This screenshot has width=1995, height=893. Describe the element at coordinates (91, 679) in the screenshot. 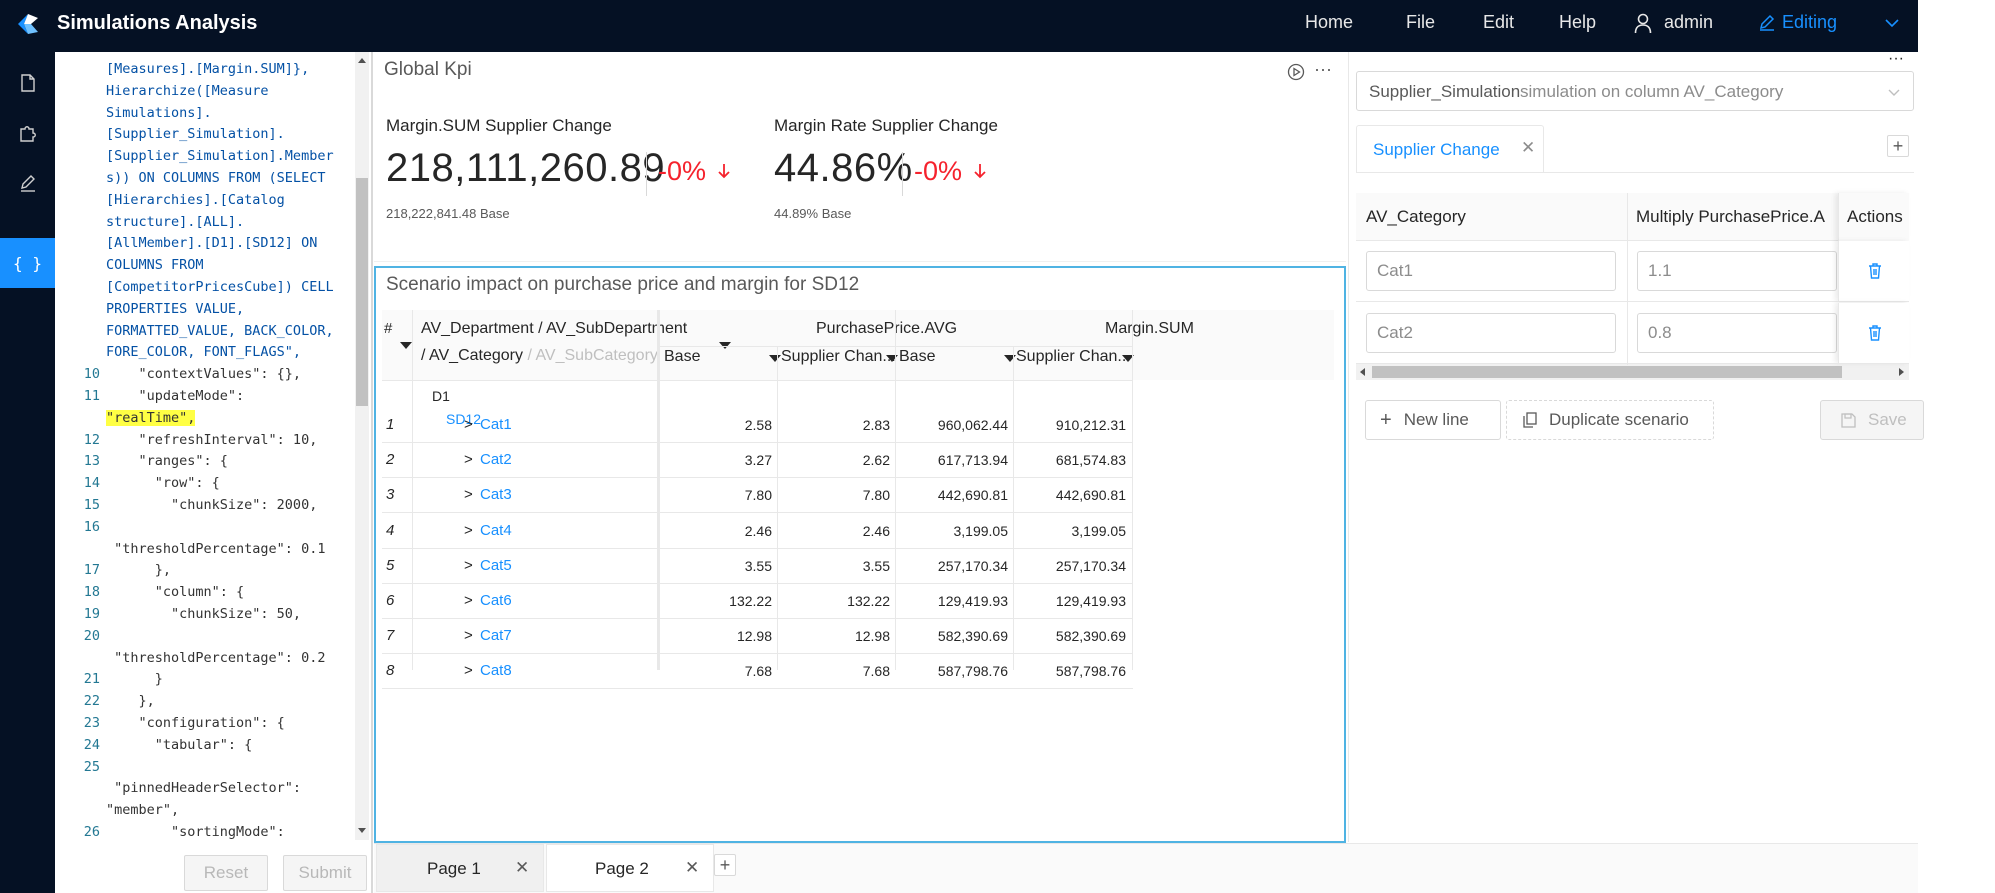

I see `line-number: 21` at that location.